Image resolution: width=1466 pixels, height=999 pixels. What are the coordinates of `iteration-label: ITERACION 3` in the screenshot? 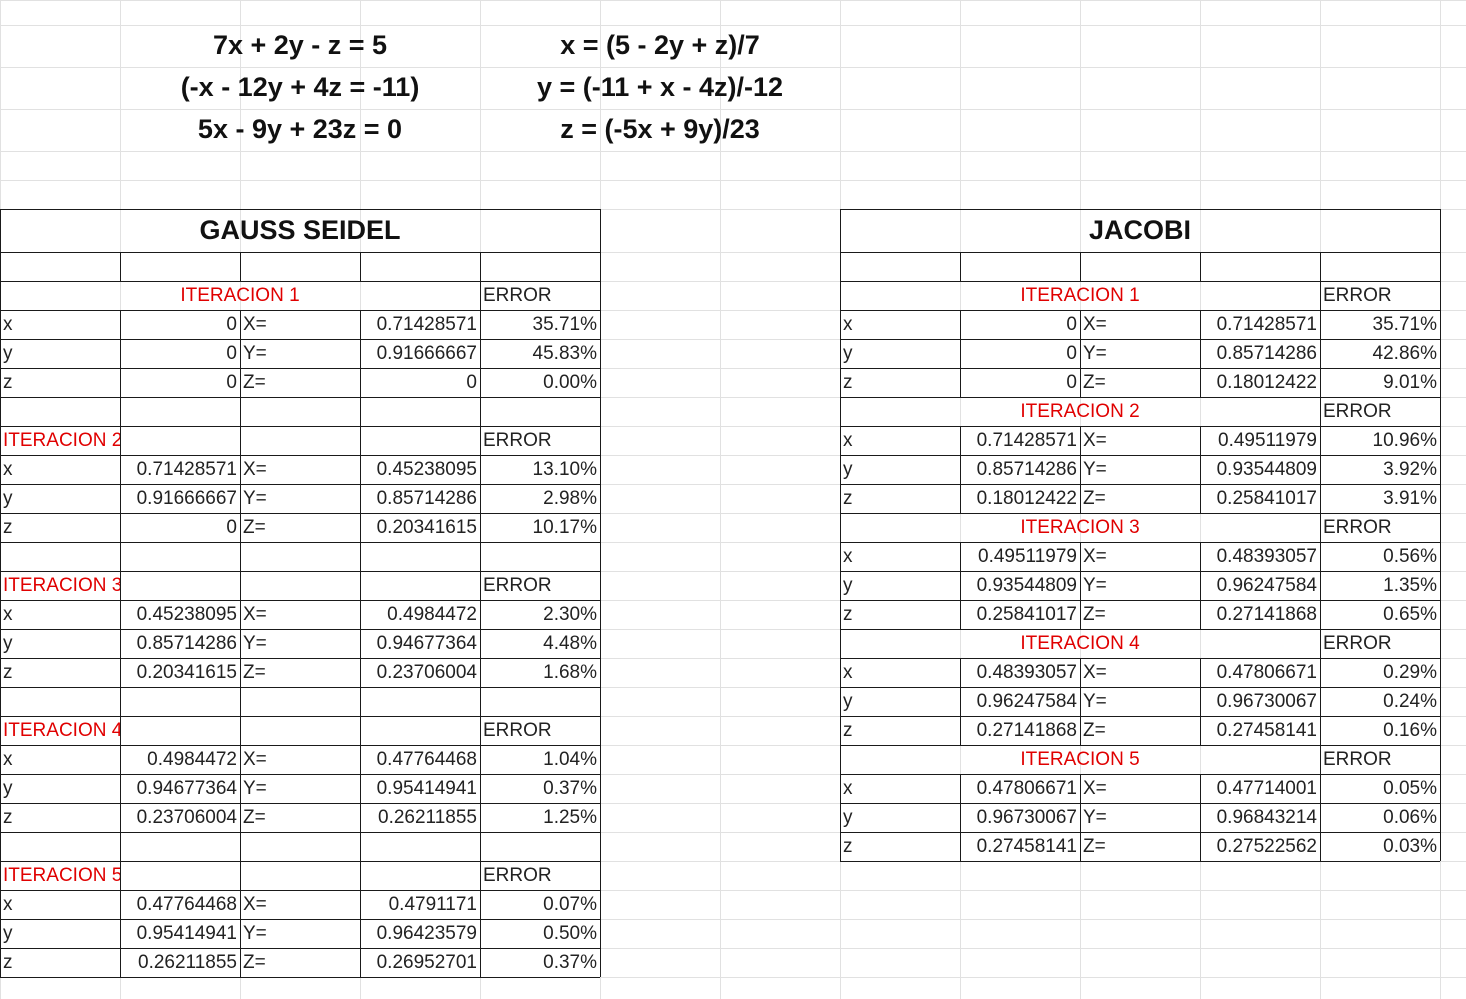 It's located at (61, 585).